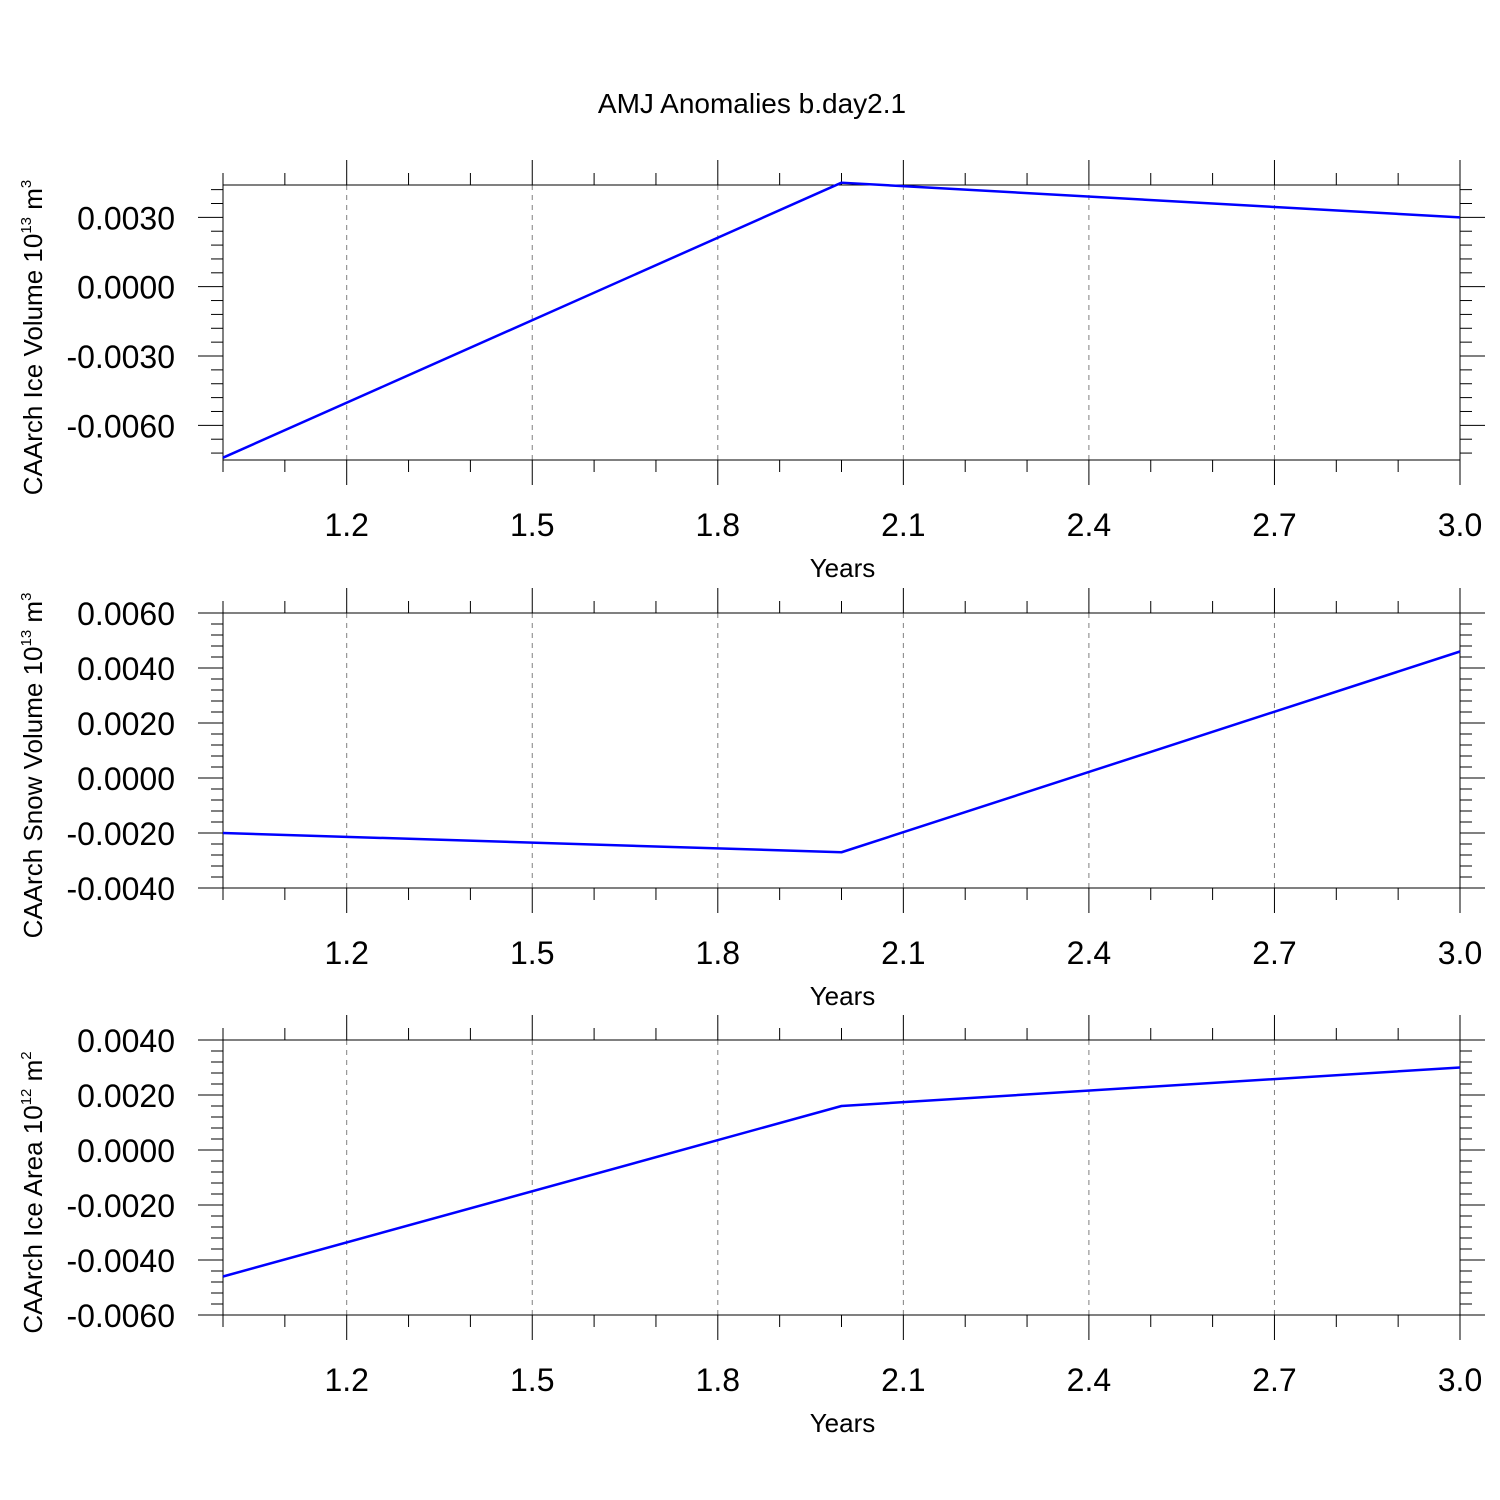 The width and height of the screenshot is (1500, 1500). Describe the element at coordinates (33, 365) in the screenshot. I see `y-axis-label-main: CAArch Ice Volume 10` at that location.